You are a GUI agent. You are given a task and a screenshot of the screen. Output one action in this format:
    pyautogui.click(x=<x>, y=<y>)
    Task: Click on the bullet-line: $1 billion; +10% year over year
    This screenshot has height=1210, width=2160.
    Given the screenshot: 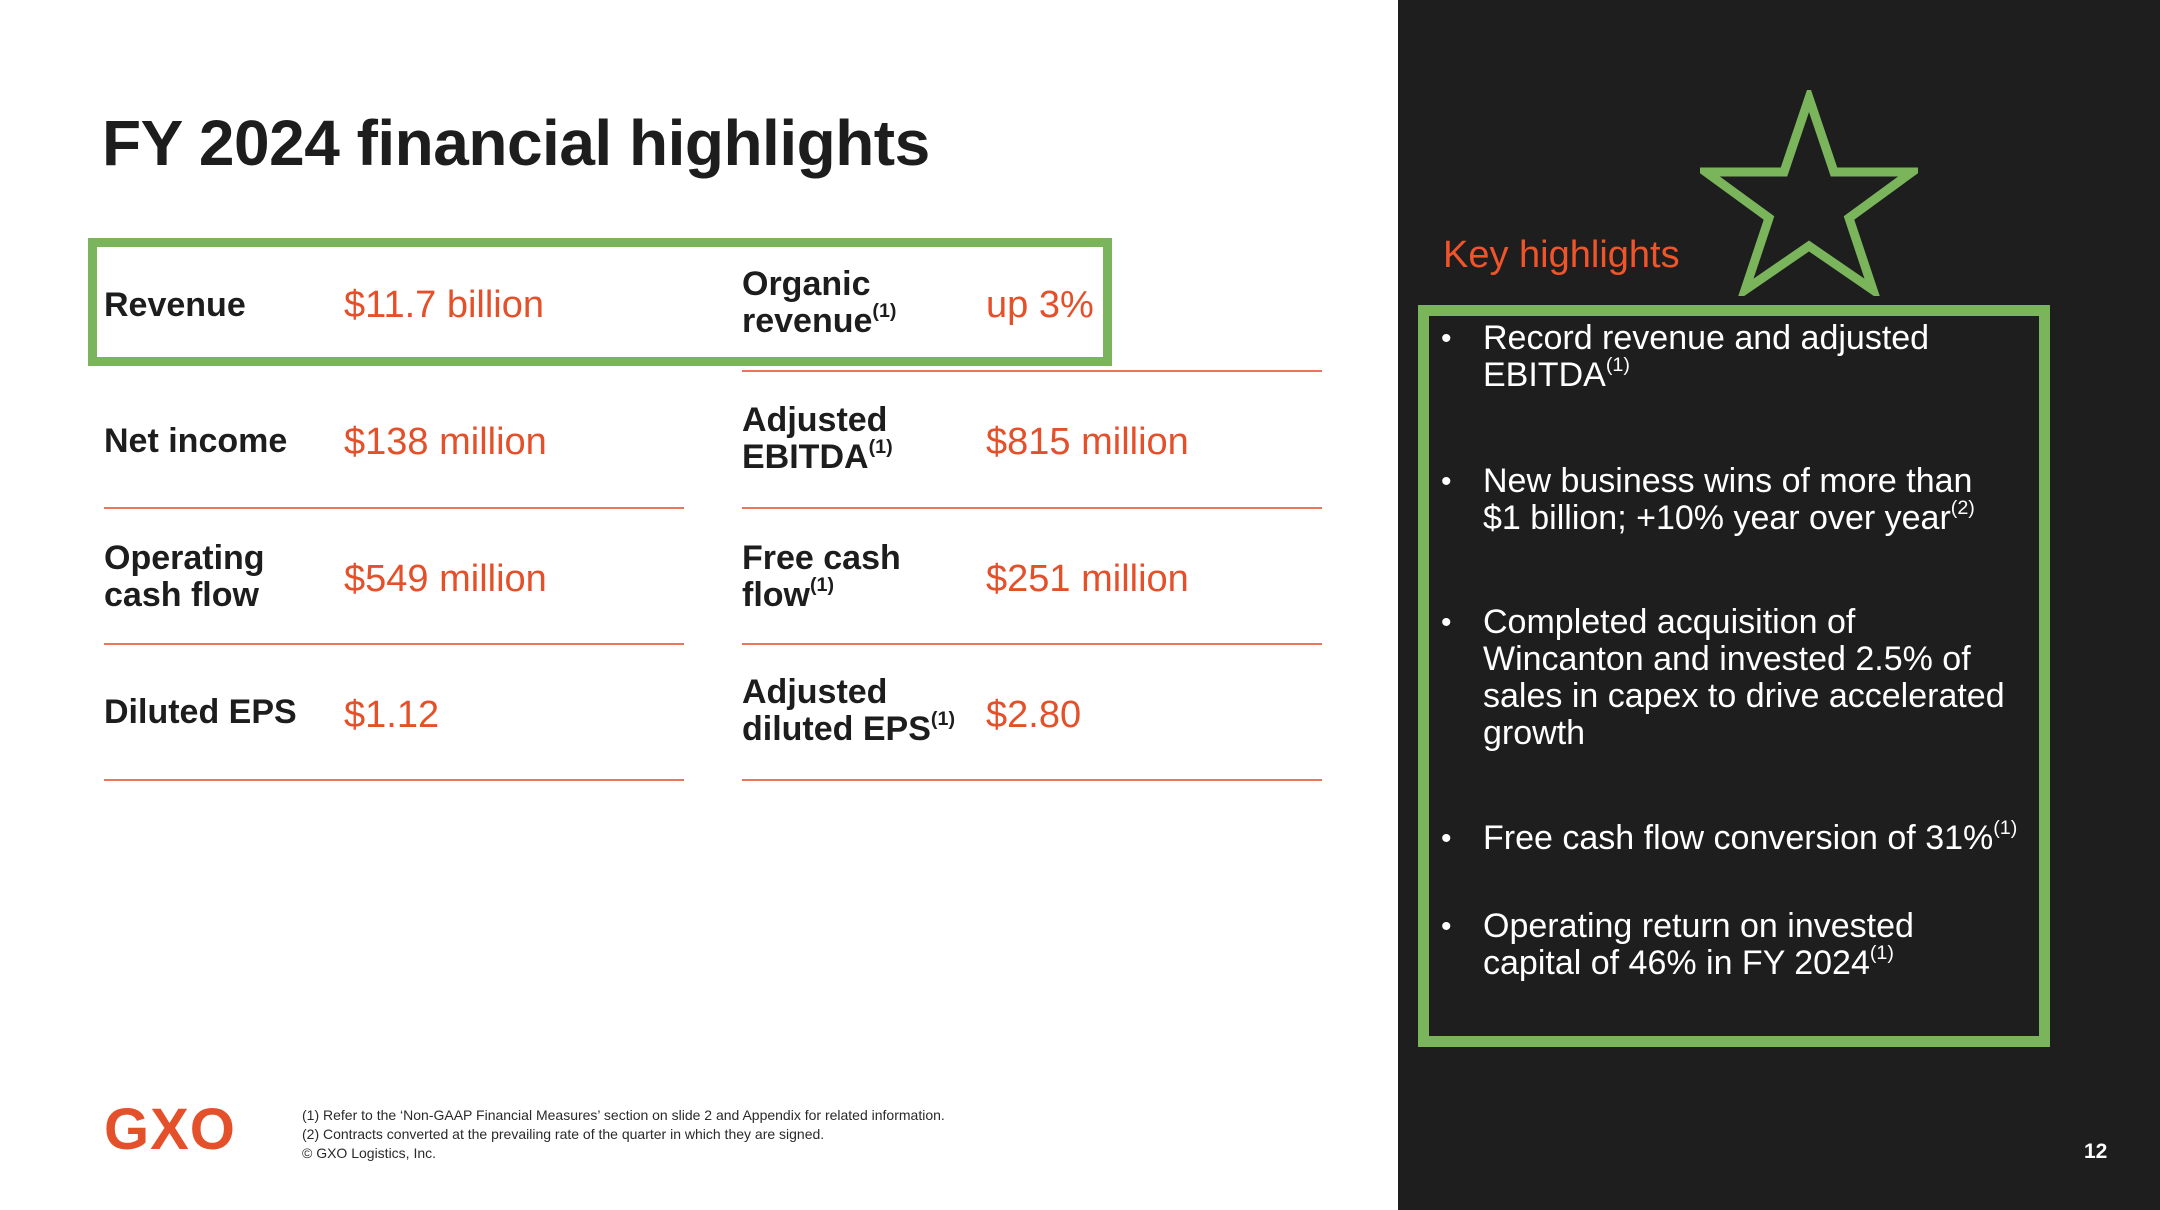 What is the action you would take?
    pyautogui.click(x=1717, y=518)
    